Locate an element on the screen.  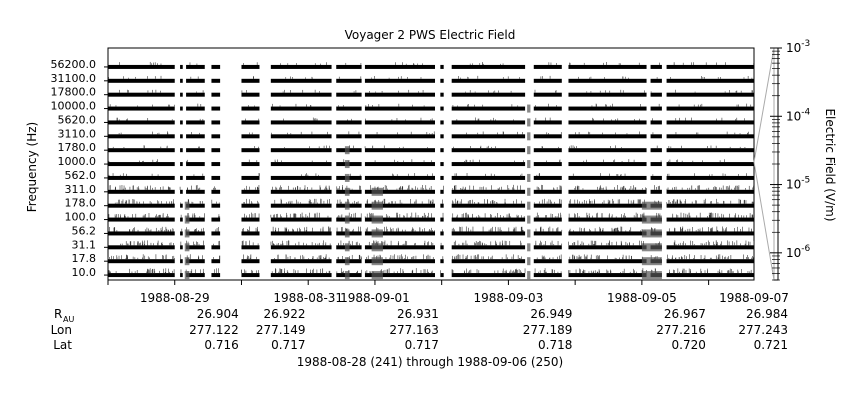
y-tick-label: 10.0 is located at coordinates (84, 272).